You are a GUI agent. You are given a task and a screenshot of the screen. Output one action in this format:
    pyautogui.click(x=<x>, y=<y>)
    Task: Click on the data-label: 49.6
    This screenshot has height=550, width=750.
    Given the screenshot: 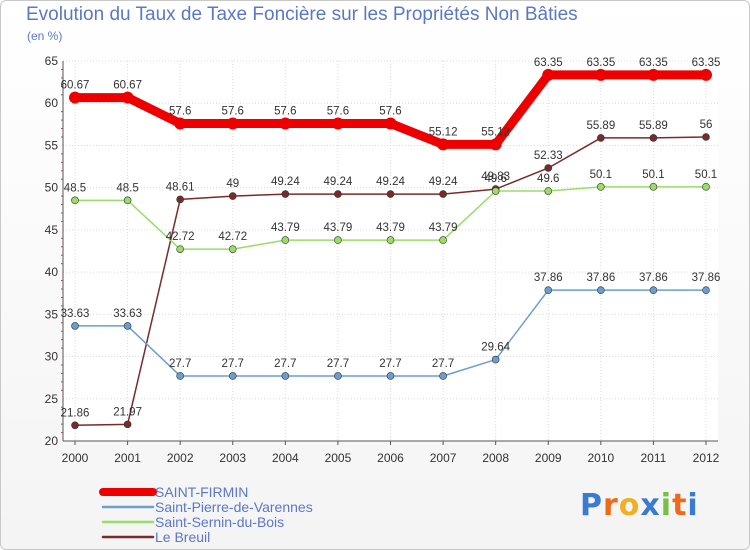 What is the action you would take?
    pyautogui.click(x=495, y=179)
    